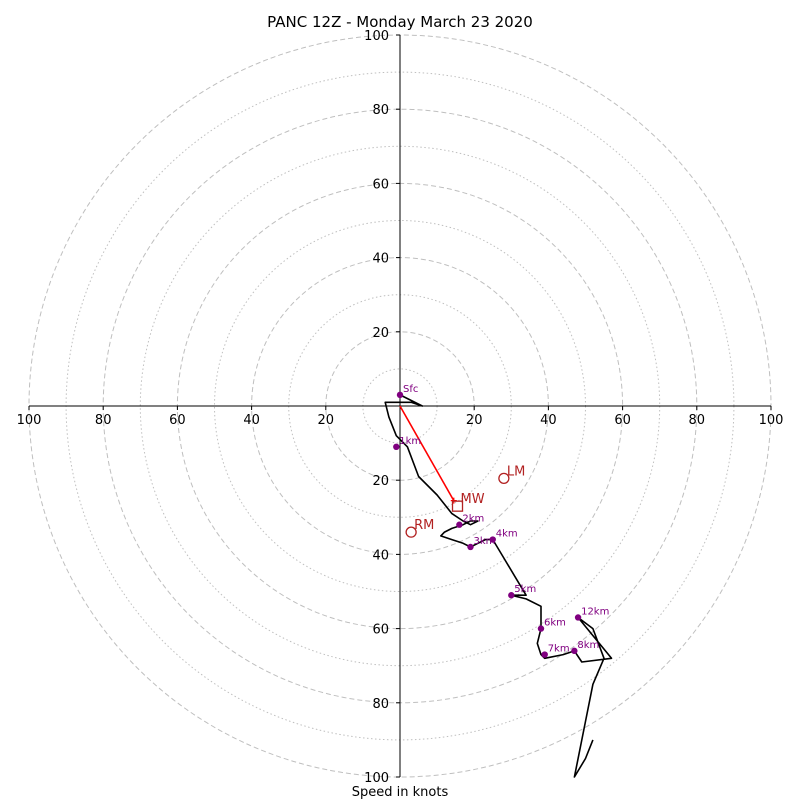 The image size is (800, 800). I want to click on height-label-6km: 6km, so click(555, 623).